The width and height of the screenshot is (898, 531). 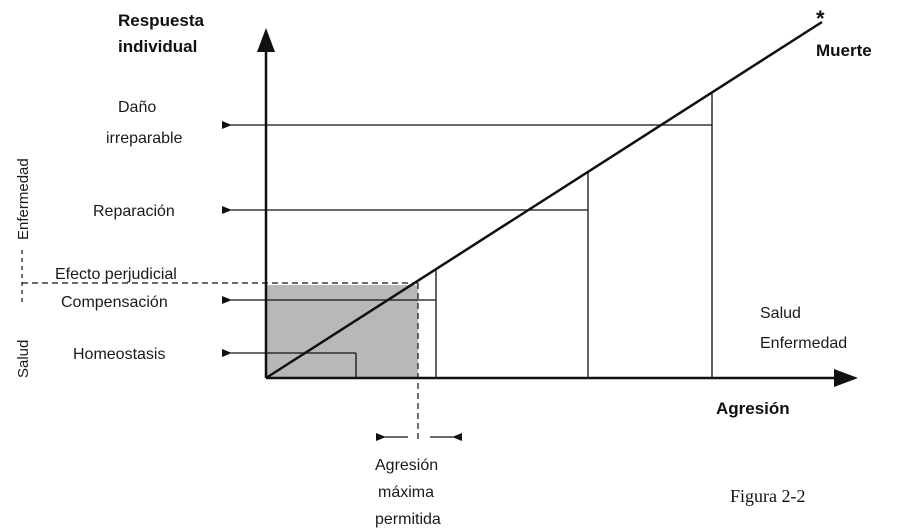 What do you see at coordinates (161, 20) in the screenshot?
I see `y-axis-title-line1: Respuesta` at bounding box center [161, 20].